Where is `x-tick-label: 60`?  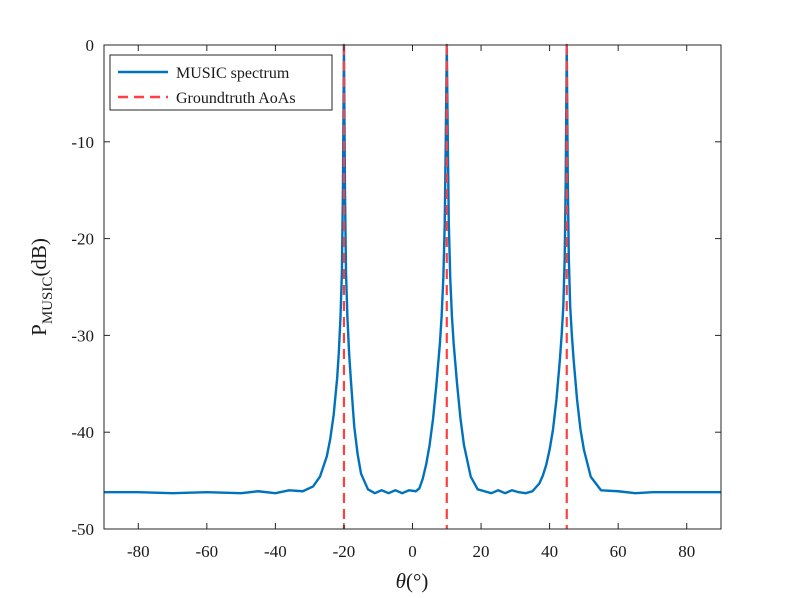 x-tick-label: 60 is located at coordinates (618, 551).